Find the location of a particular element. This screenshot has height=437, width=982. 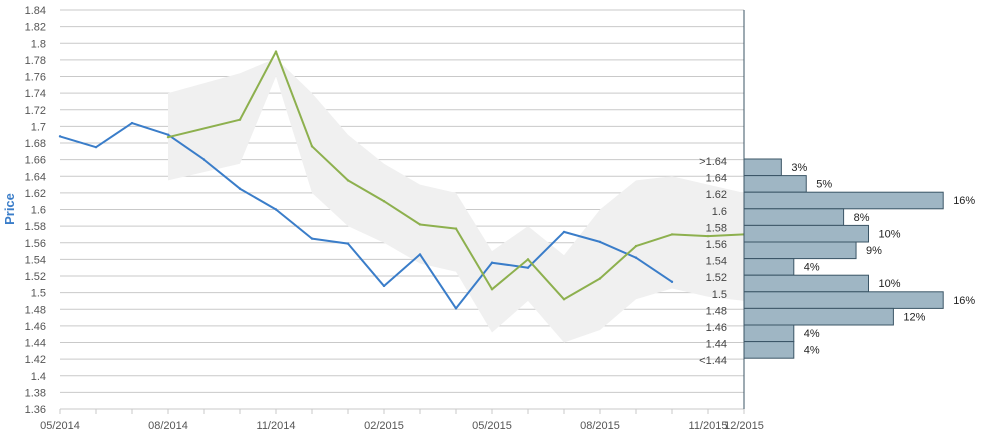

distribution-bin-label: >1.64 is located at coordinates (713, 162).